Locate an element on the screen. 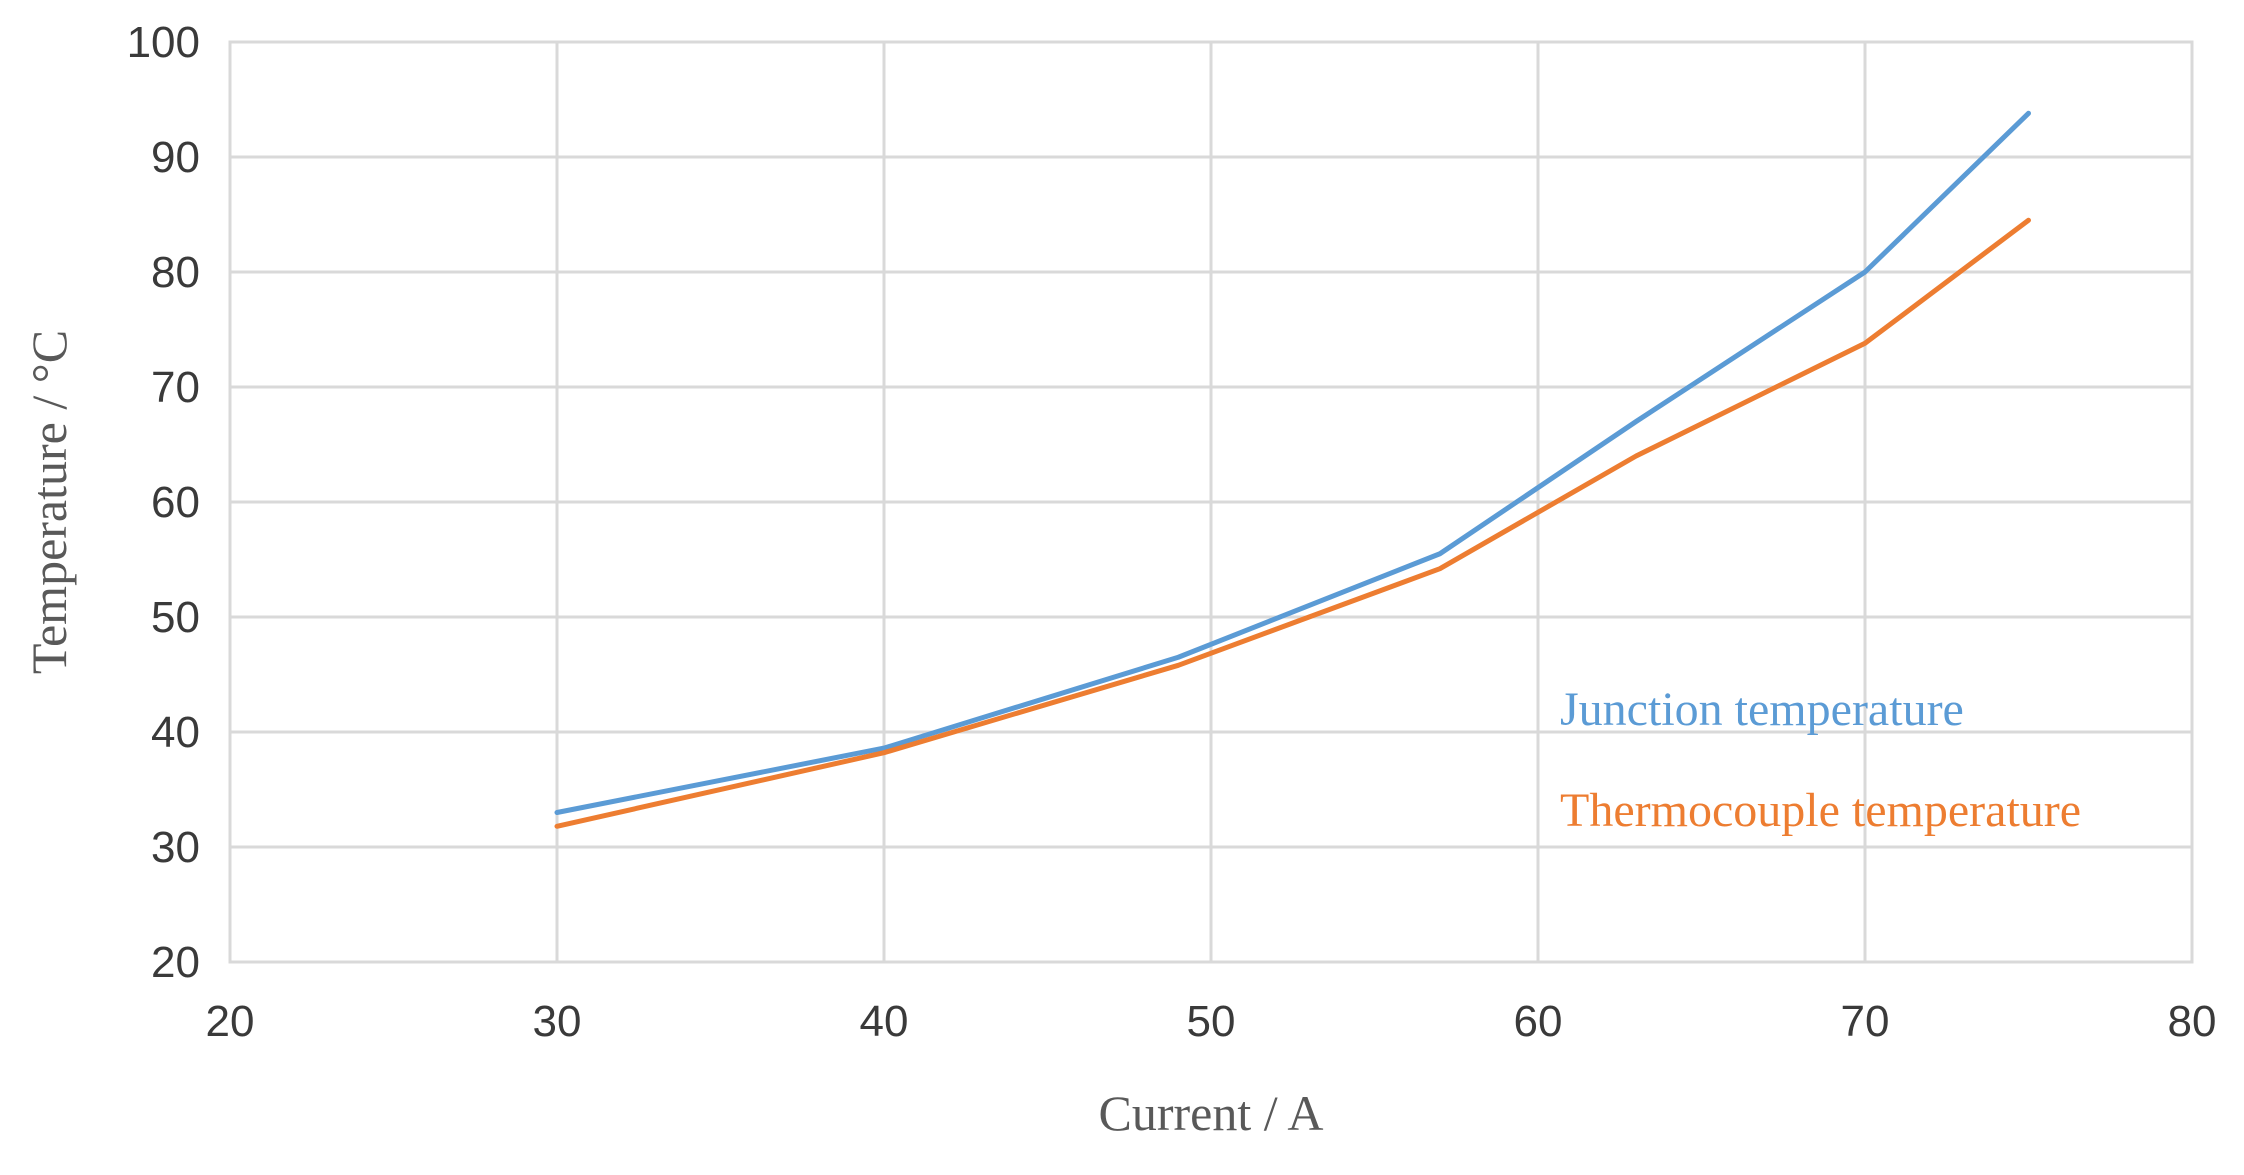  x-tick-label: 50 is located at coordinates (1211, 1021).